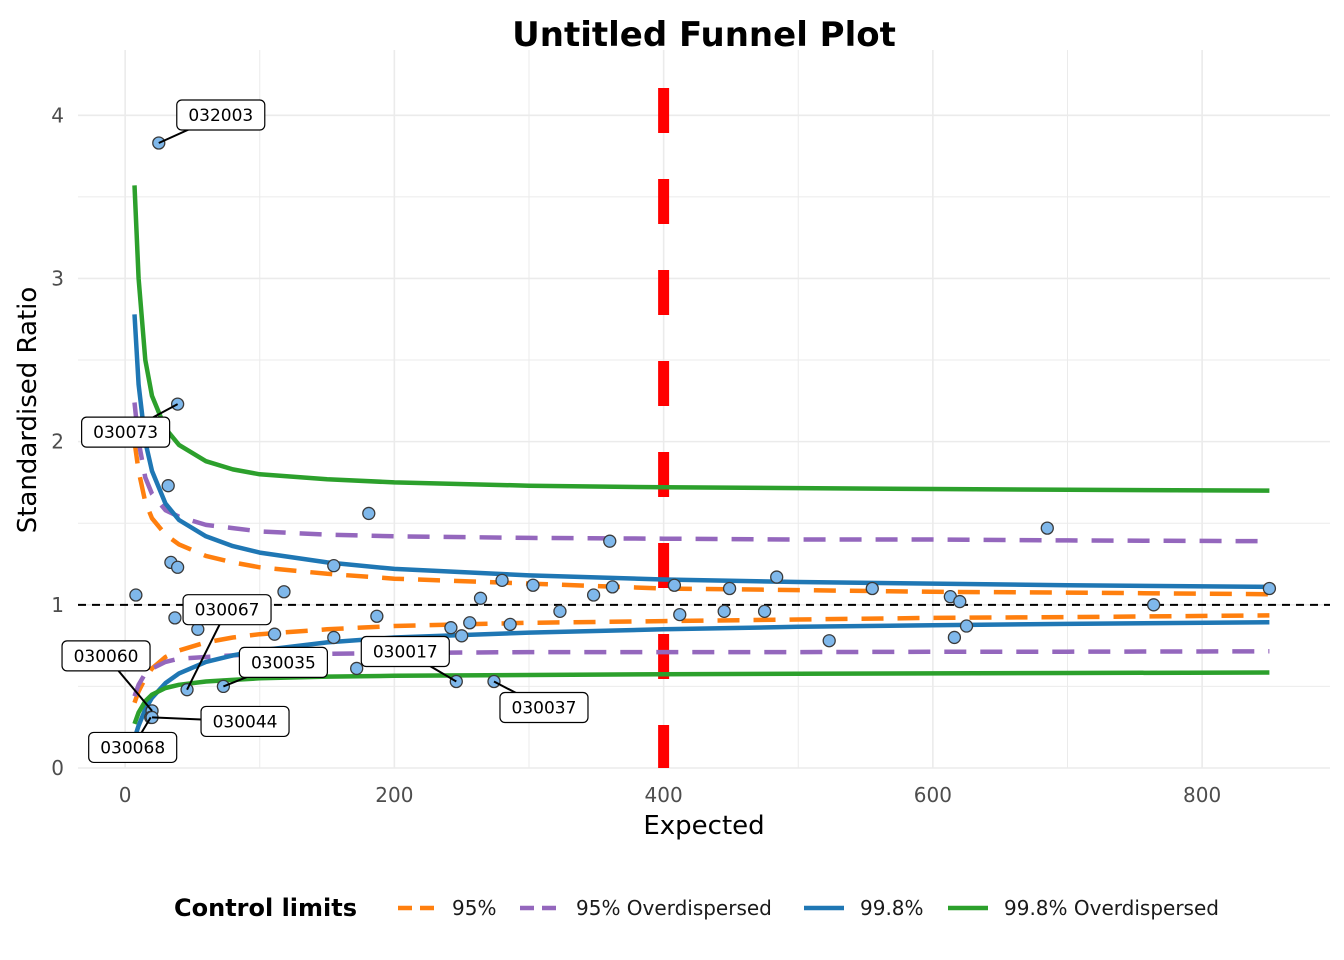  Describe the element at coordinates (701, 697) in the screenshot. I see `limit-99-8-overdispersed-lower` at that location.